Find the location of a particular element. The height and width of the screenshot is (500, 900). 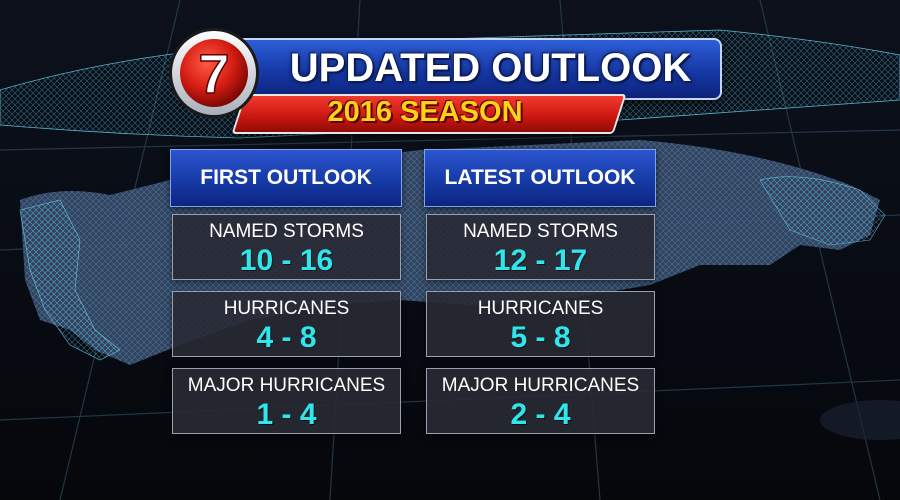

stat-value: 10 - 16 is located at coordinates (286, 260).